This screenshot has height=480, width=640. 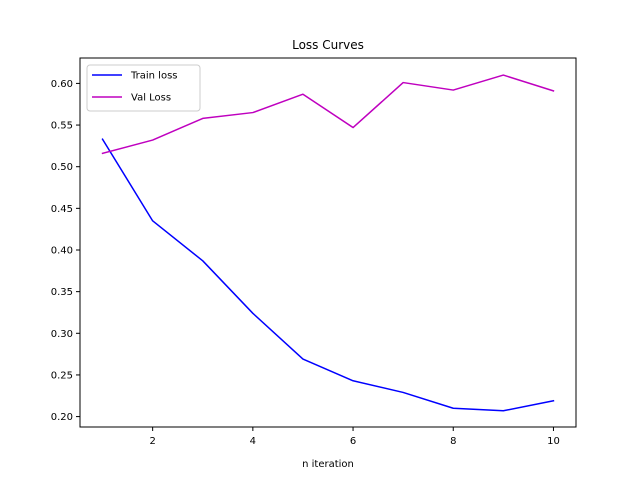 I want to click on x-tick-label: 6, so click(x=353, y=441).